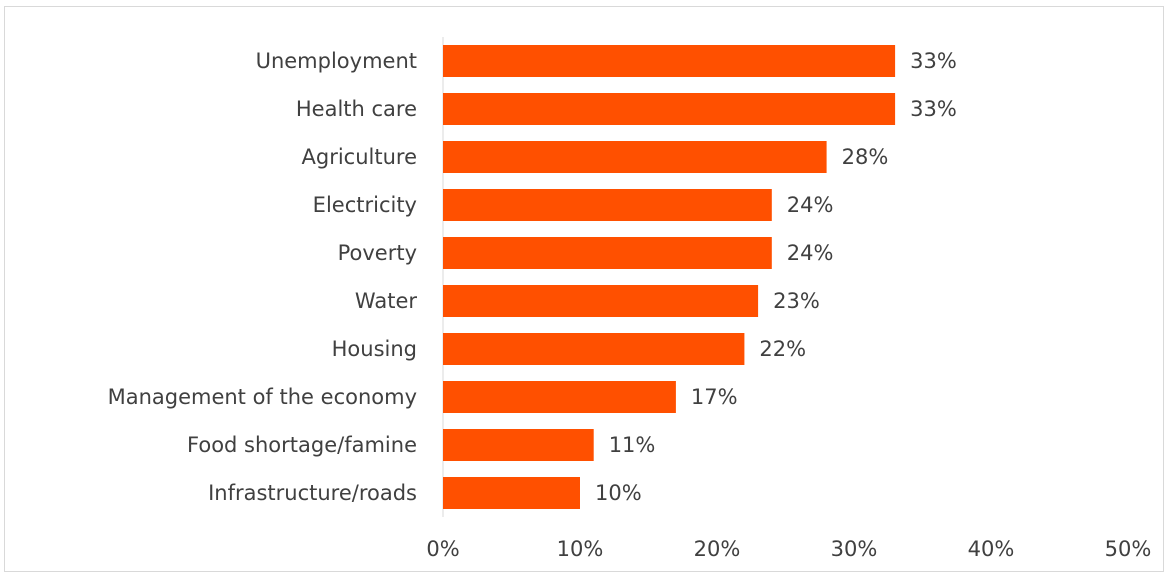  What do you see at coordinates (360, 157) in the screenshot?
I see `category-label: Agriculture` at bounding box center [360, 157].